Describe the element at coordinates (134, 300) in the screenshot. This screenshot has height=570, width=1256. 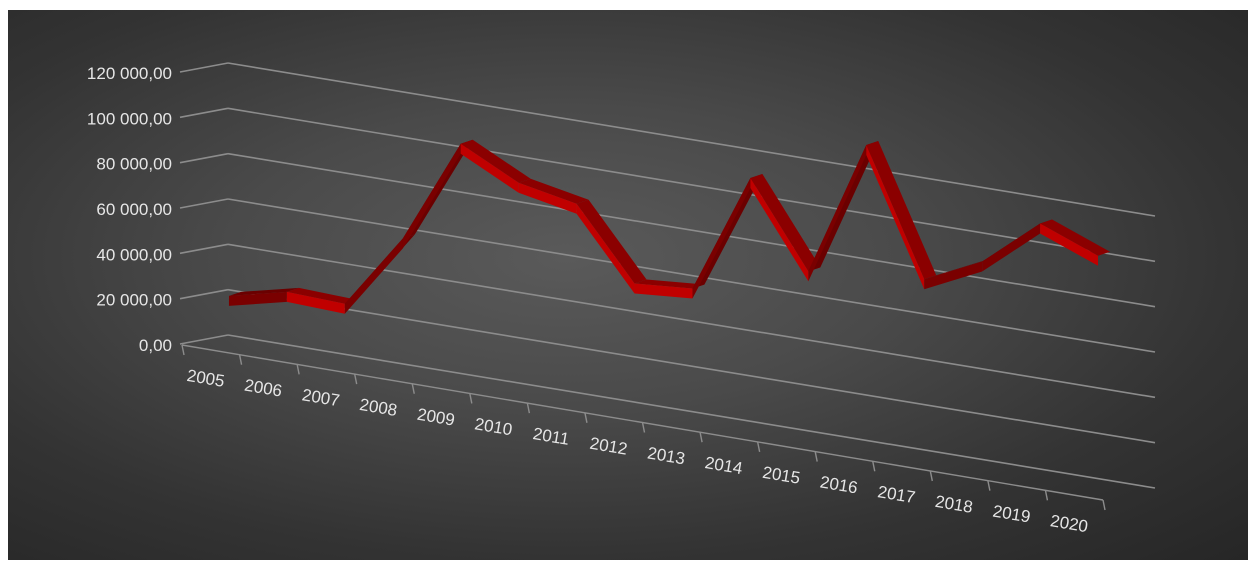
I see `y-tick-label: 20 000,00` at that location.